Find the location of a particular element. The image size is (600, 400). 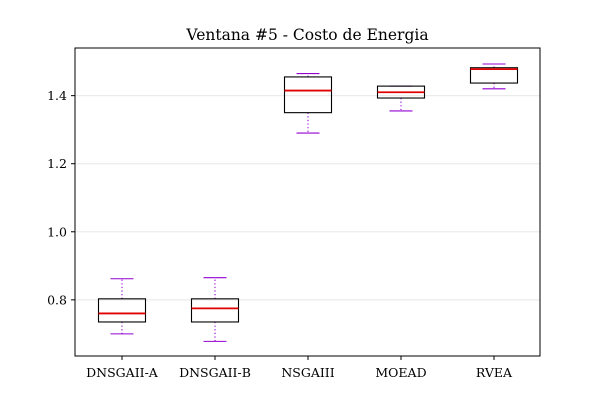

y-tick-label: 0.8 is located at coordinates (57, 299).